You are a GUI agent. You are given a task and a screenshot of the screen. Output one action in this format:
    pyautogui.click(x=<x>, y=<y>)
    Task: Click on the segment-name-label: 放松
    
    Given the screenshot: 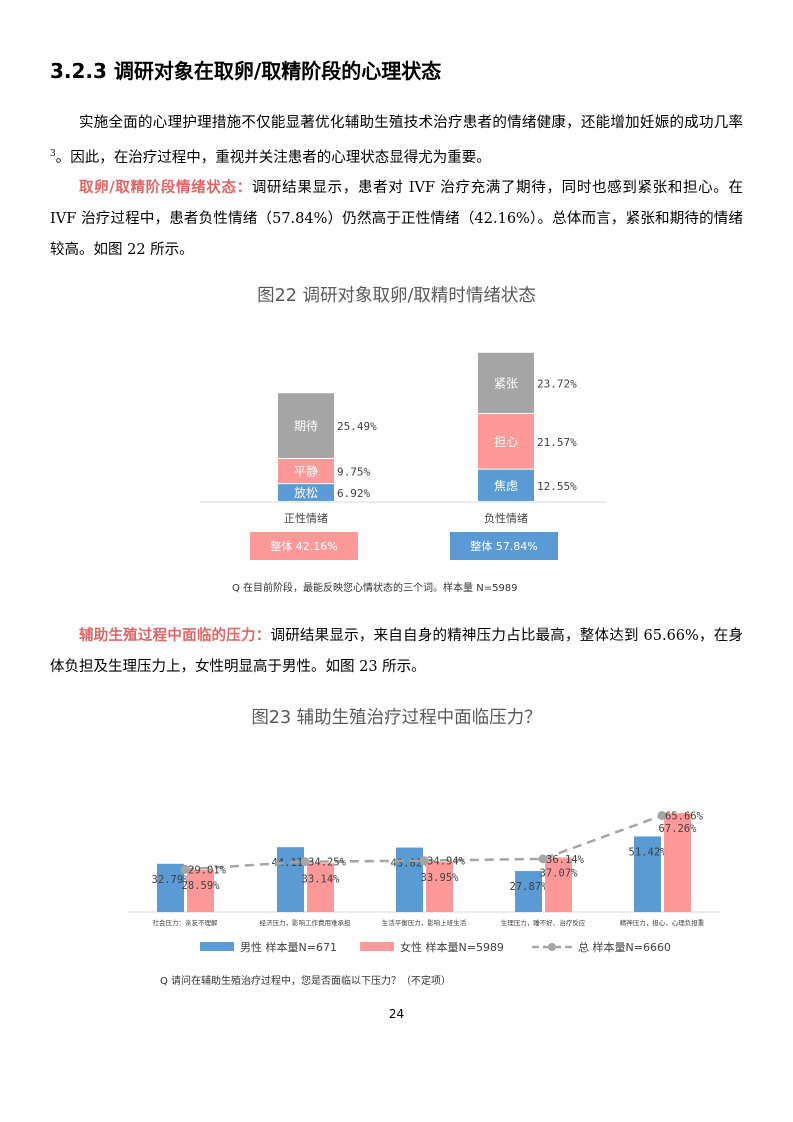 What is the action you would take?
    pyautogui.click(x=306, y=492)
    